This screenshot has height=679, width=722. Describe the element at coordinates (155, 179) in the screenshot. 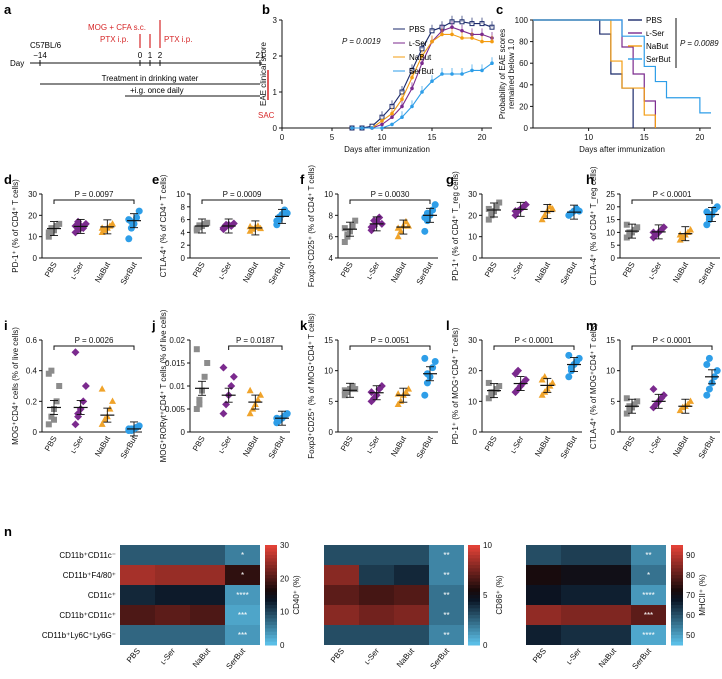

I see `panel-label-e: e` at that location.